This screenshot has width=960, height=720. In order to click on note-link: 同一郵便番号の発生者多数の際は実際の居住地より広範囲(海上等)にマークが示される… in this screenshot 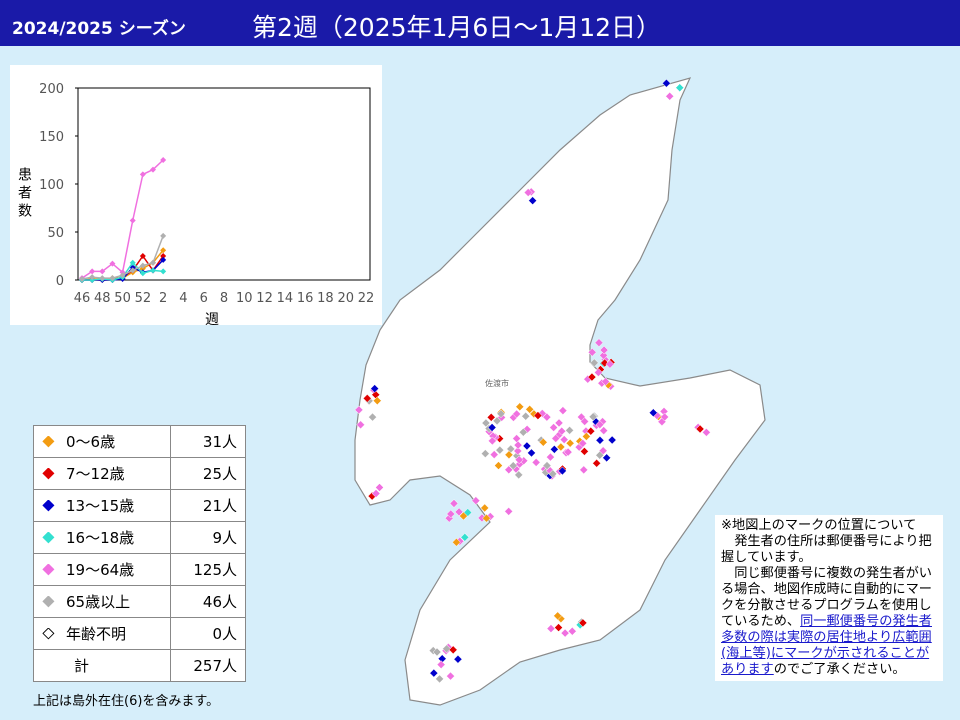, I will do `click(826, 645)`.